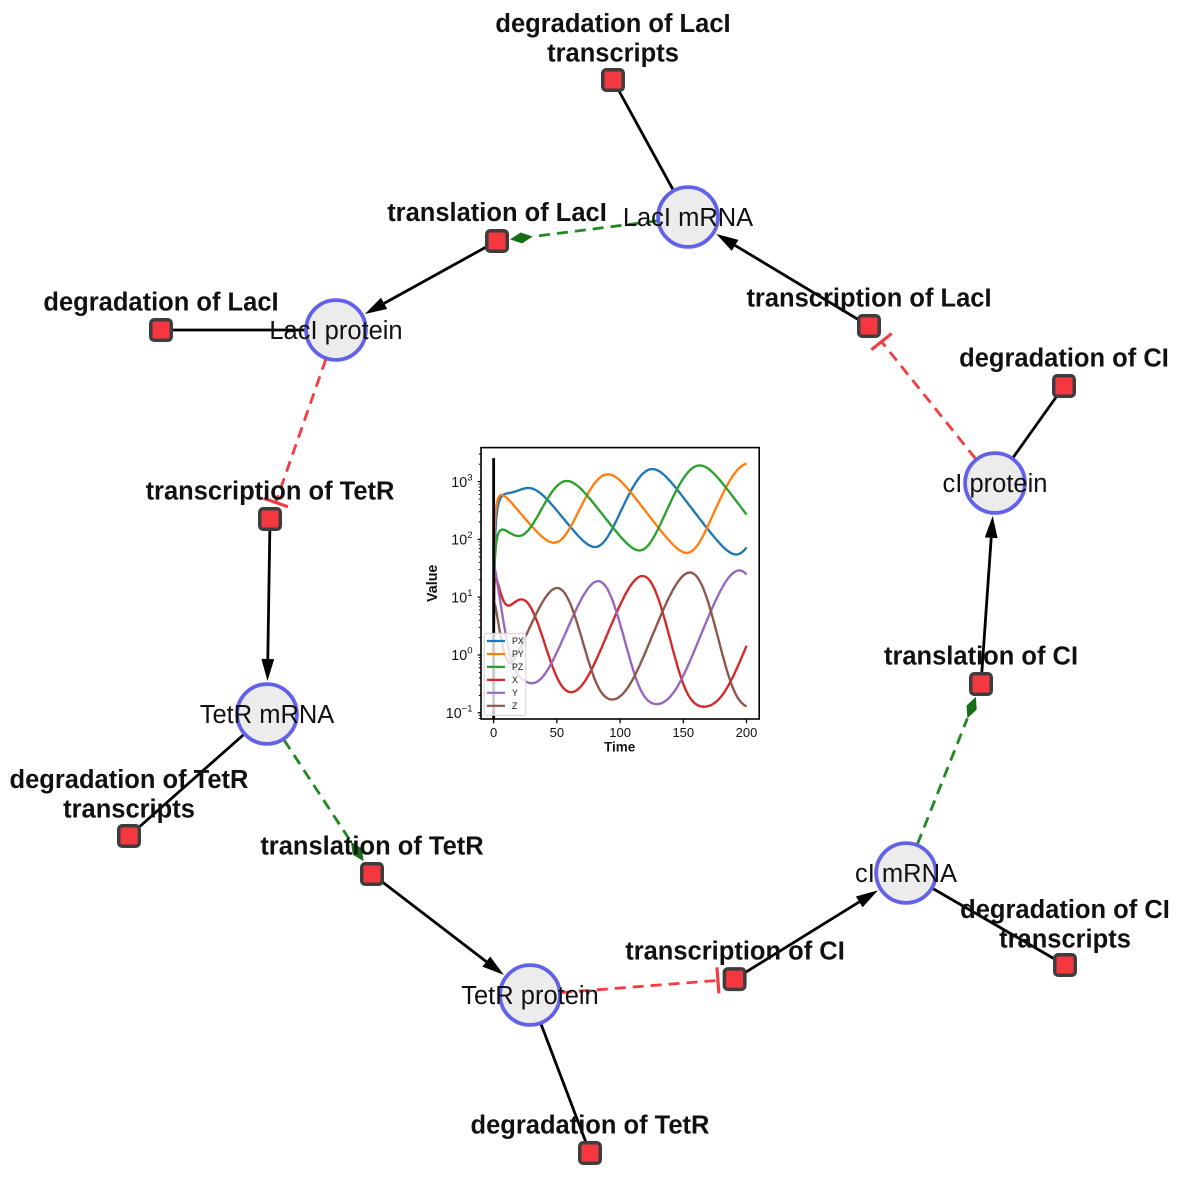  I want to click on svg-text: PY, so click(518, 654).